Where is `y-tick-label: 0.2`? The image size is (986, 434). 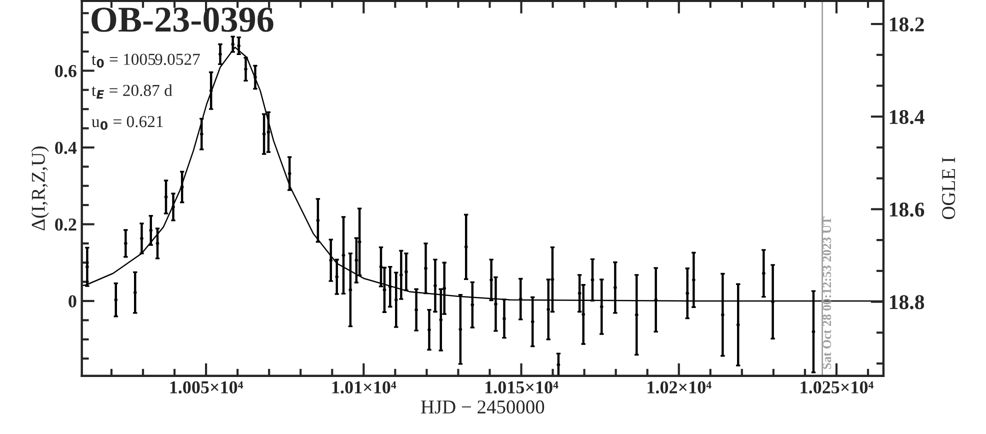 y-tick-label: 0.2 is located at coordinates (65, 224).